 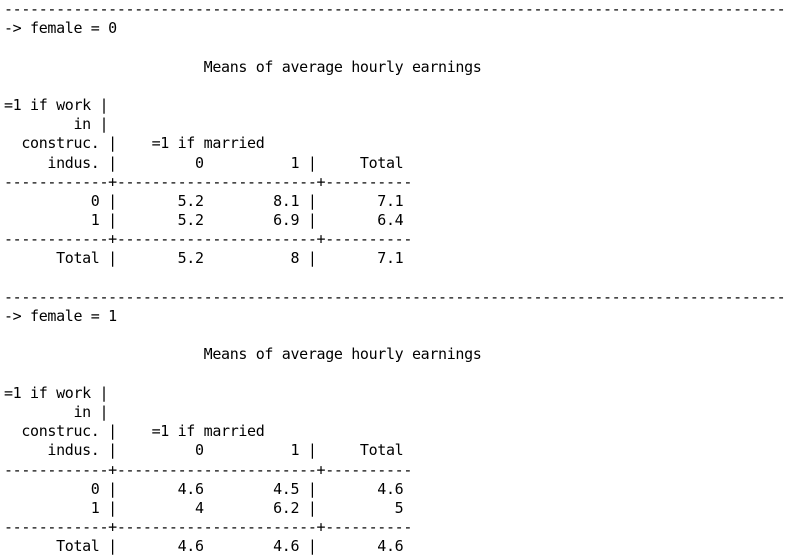 I want to click on output-line: -> female = 0, so click(x=60, y=28).